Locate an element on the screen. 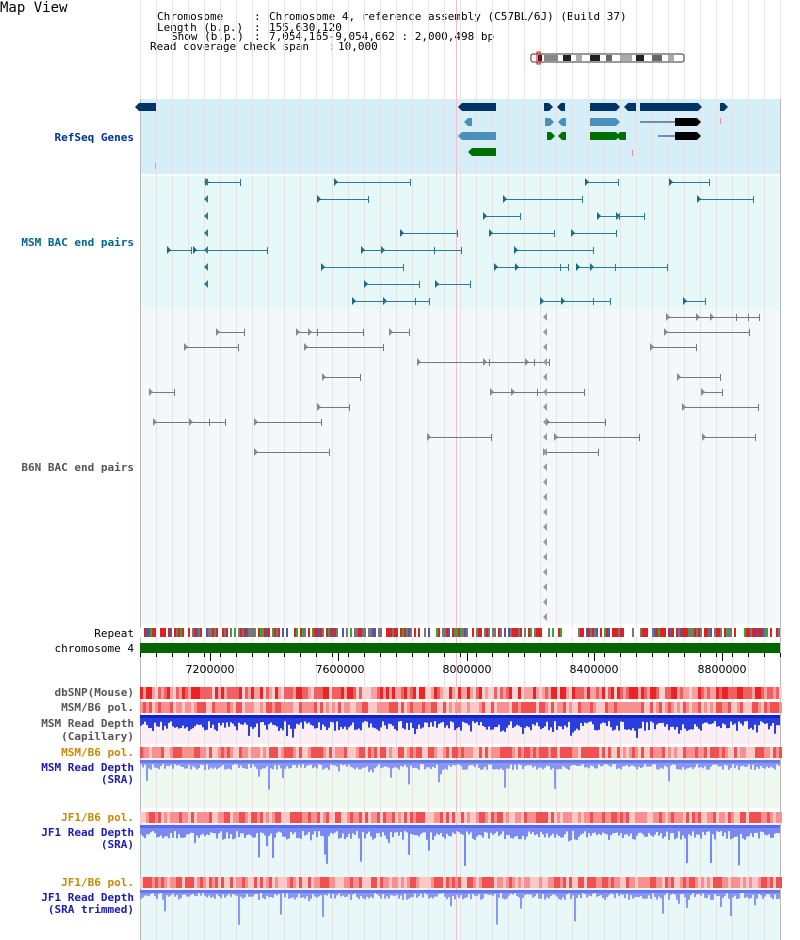  gene-feature is located at coordinates (484, 152).